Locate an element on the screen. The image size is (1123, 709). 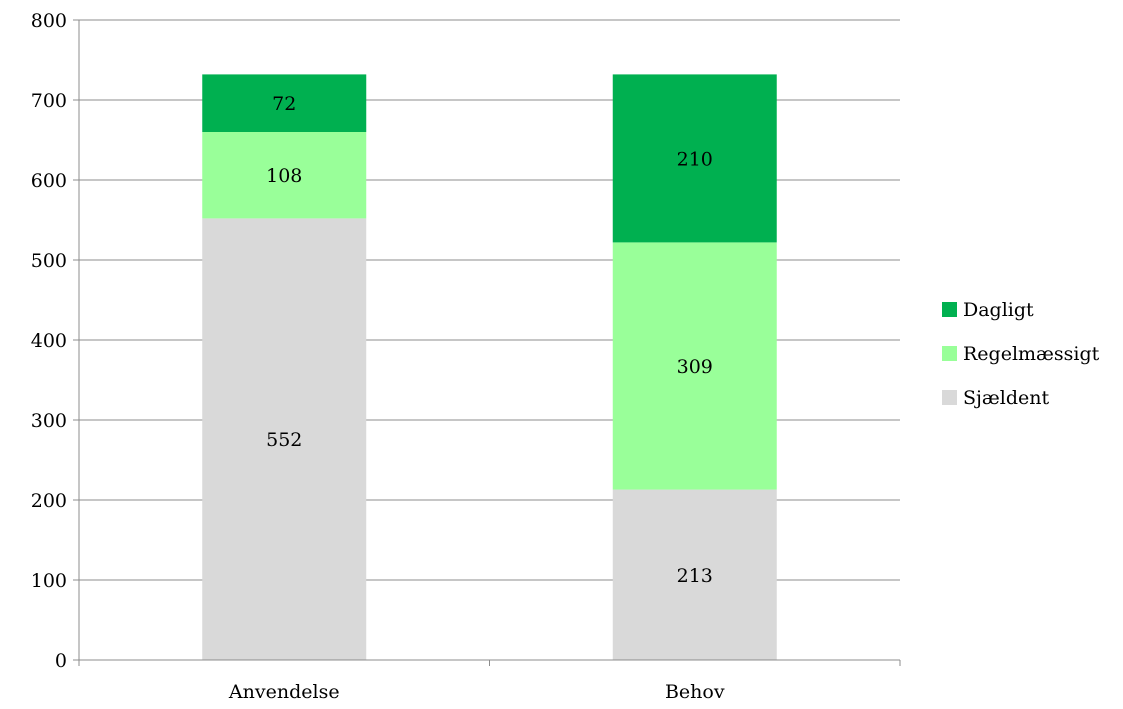
y-tick-label: 300 is located at coordinates (49, 421).